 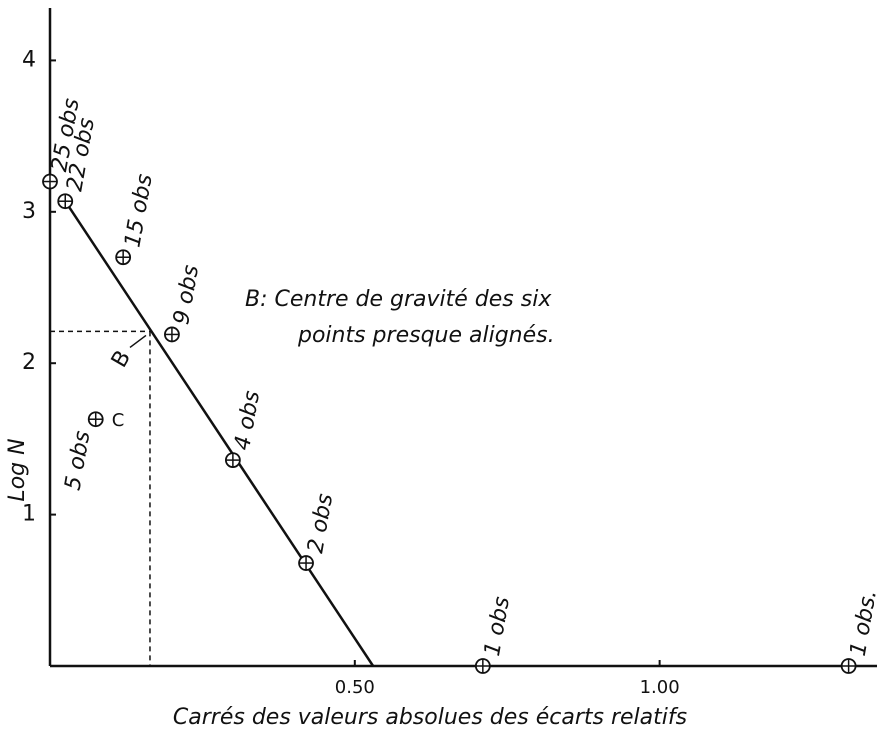 What do you see at coordinates (660, 687) in the screenshot?
I see `x-tick-label: 1.00` at bounding box center [660, 687].